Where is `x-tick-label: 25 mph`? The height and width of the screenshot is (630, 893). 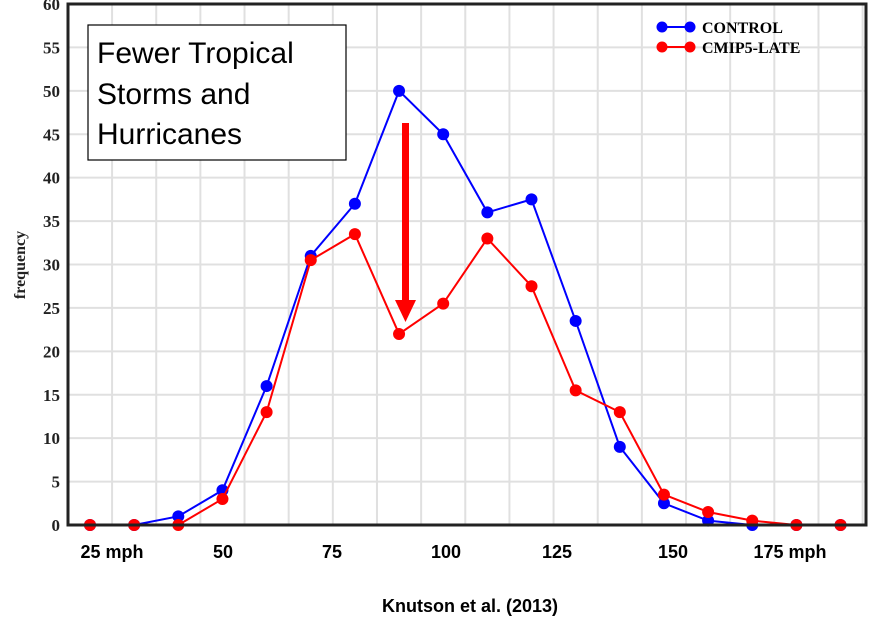
x-tick-label: 25 mph is located at coordinates (111, 552).